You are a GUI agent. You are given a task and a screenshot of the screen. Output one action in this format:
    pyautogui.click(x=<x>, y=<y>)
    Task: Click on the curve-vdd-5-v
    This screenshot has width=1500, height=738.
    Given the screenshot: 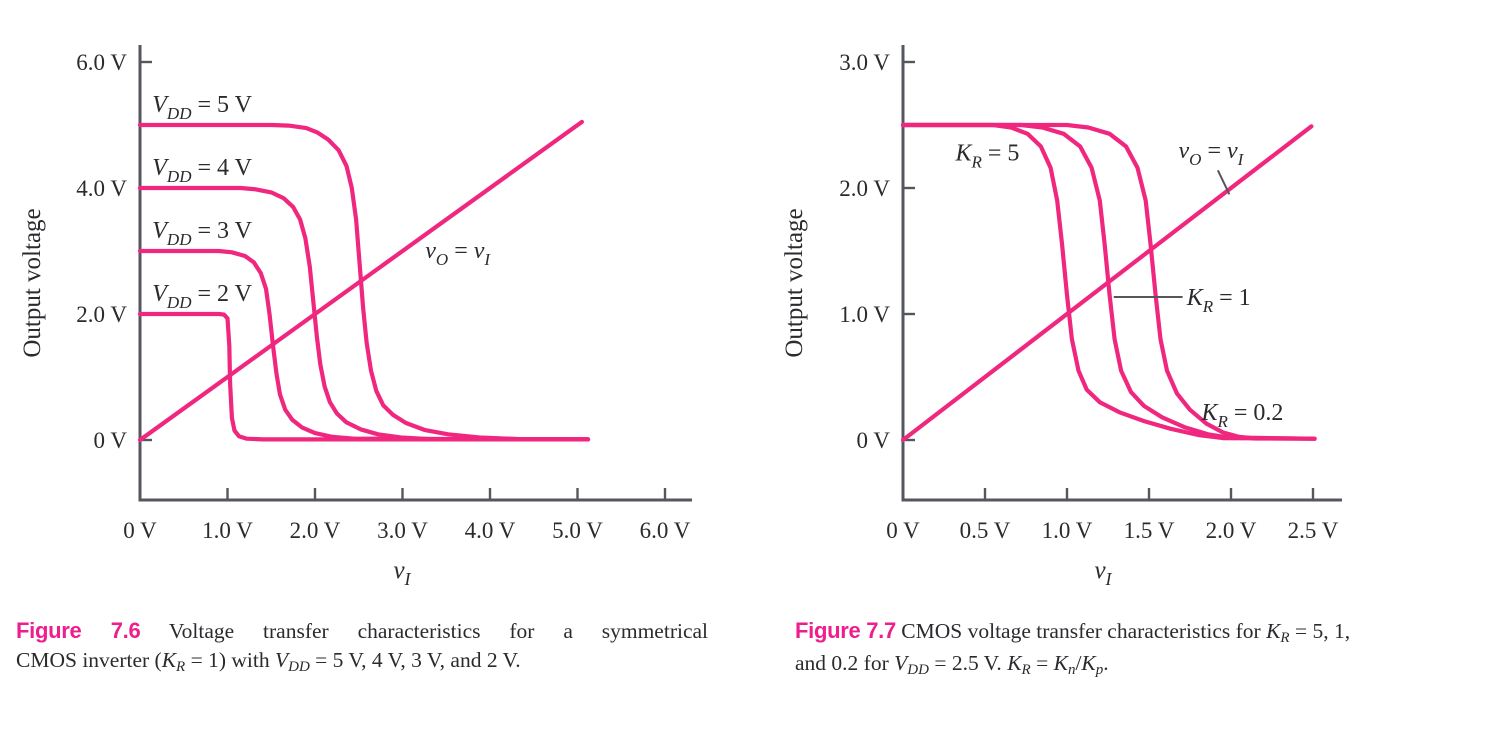 What is the action you would take?
    pyautogui.click(x=364, y=282)
    